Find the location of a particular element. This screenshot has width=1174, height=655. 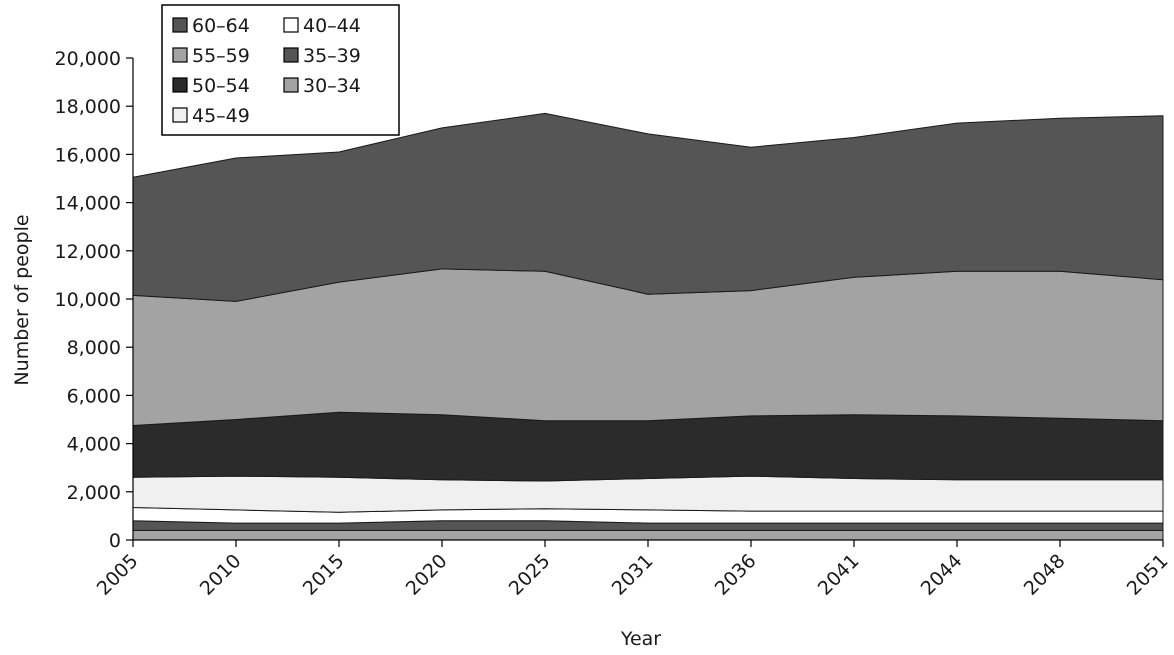

legend-label: 55–59 is located at coordinates (221, 56).